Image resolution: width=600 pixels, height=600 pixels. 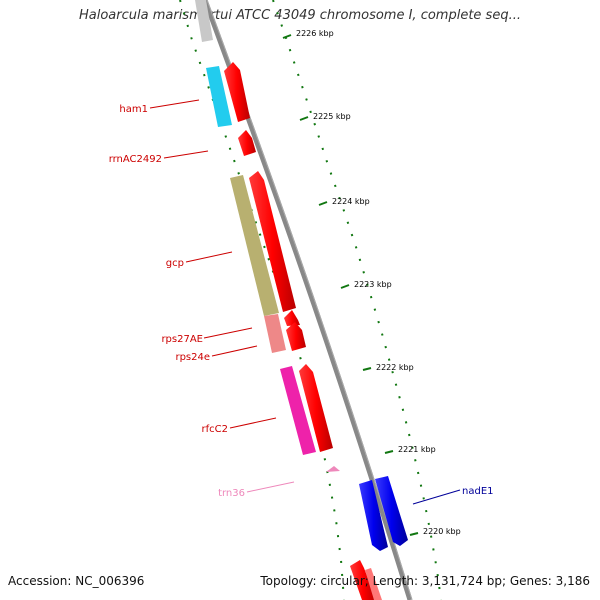 What do you see at coordinates (315, 33) in the screenshot?
I see `kbp-label-2226: 2226 kbp` at bounding box center [315, 33].